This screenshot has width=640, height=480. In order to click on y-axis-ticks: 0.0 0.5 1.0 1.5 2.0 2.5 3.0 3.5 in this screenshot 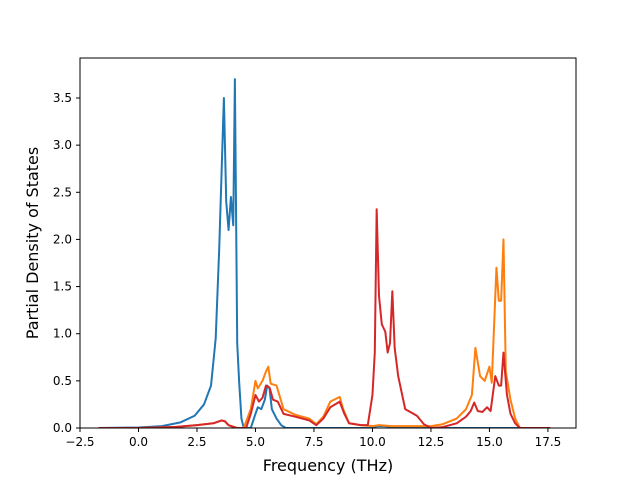, I will do `click(66, 263)`.